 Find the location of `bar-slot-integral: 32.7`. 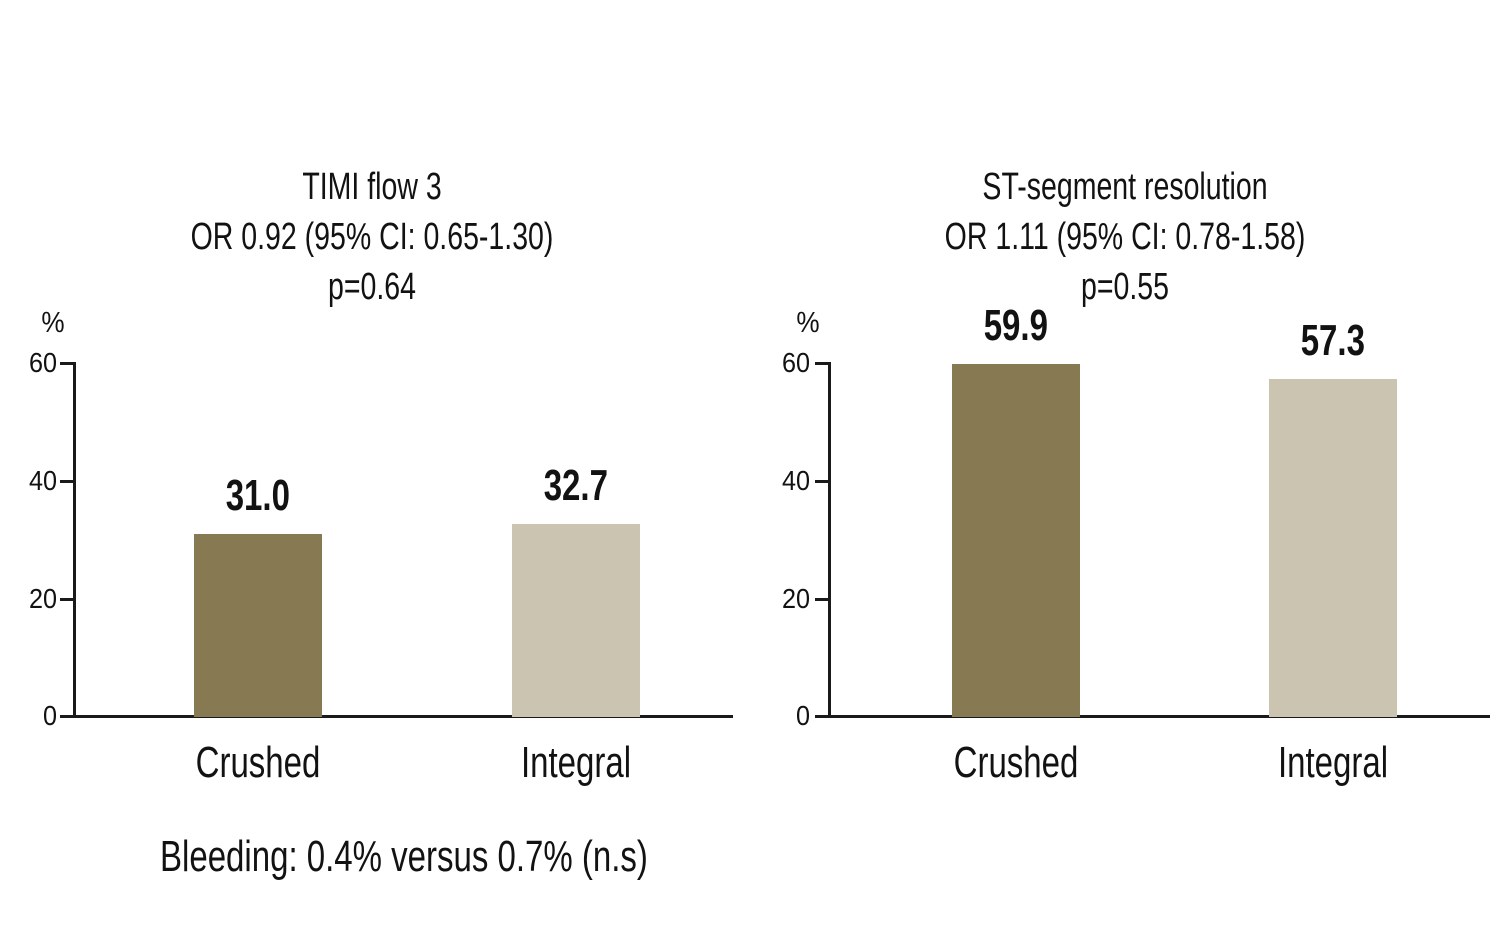

bar-slot-integral: 32.7 is located at coordinates (576, 590).